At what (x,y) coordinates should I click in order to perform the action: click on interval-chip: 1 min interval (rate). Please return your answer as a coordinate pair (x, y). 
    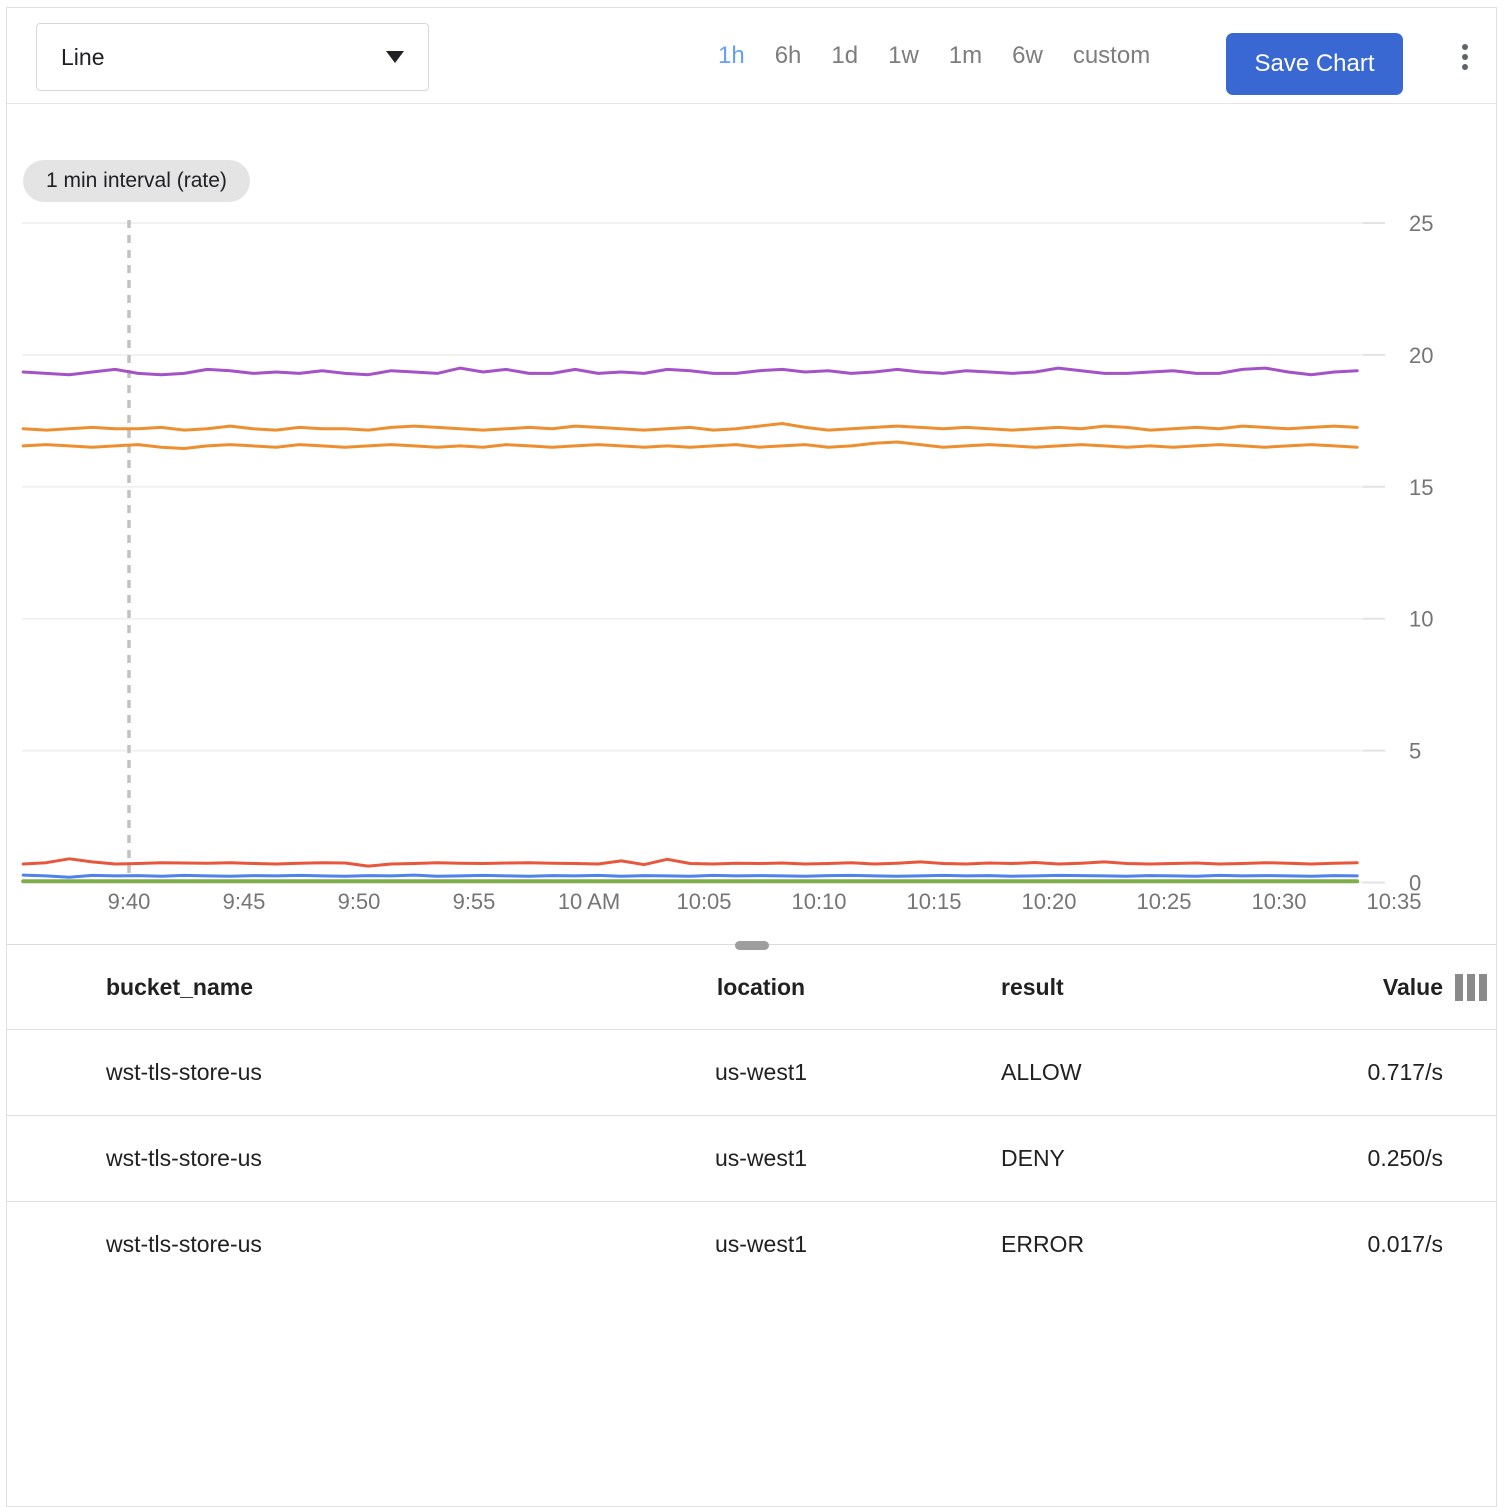
    Looking at the image, I should click on (136, 181).